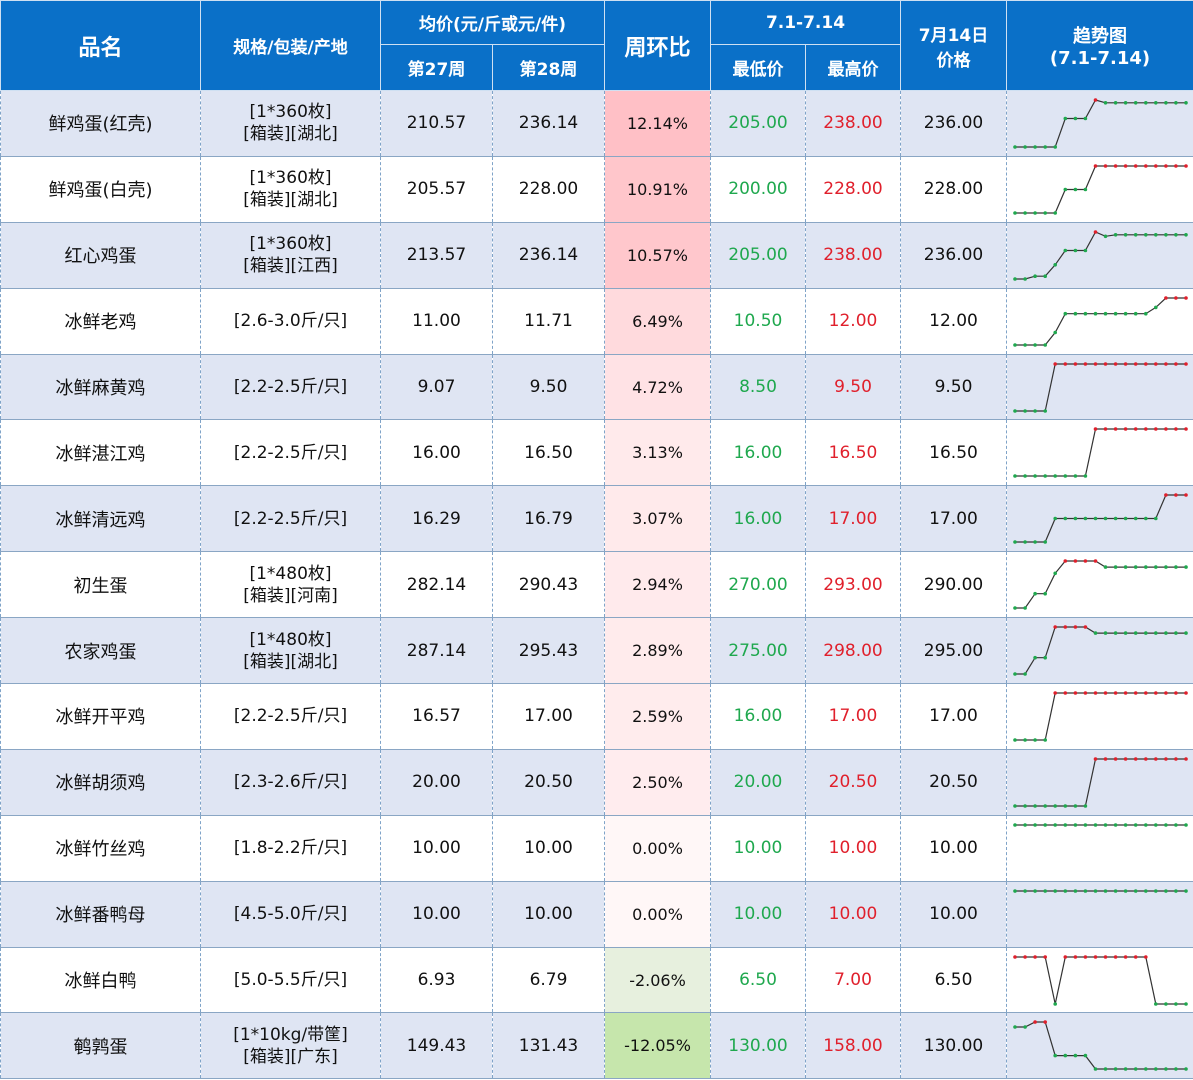 This screenshot has height=1080, width=1193. Describe the element at coordinates (657, 453) in the screenshot. I see `wow-change: 3.13%` at that location.